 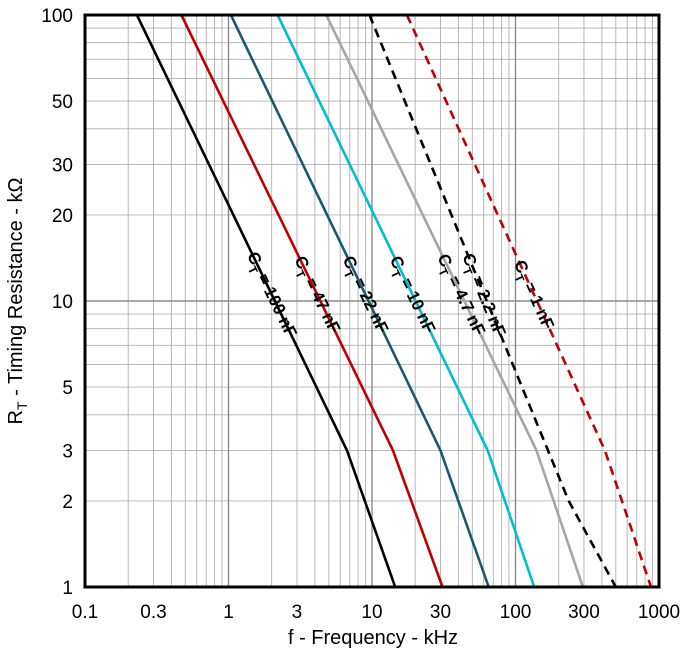 What do you see at coordinates (659, 612) in the screenshot?
I see `x-tick-label: 1000` at bounding box center [659, 612].